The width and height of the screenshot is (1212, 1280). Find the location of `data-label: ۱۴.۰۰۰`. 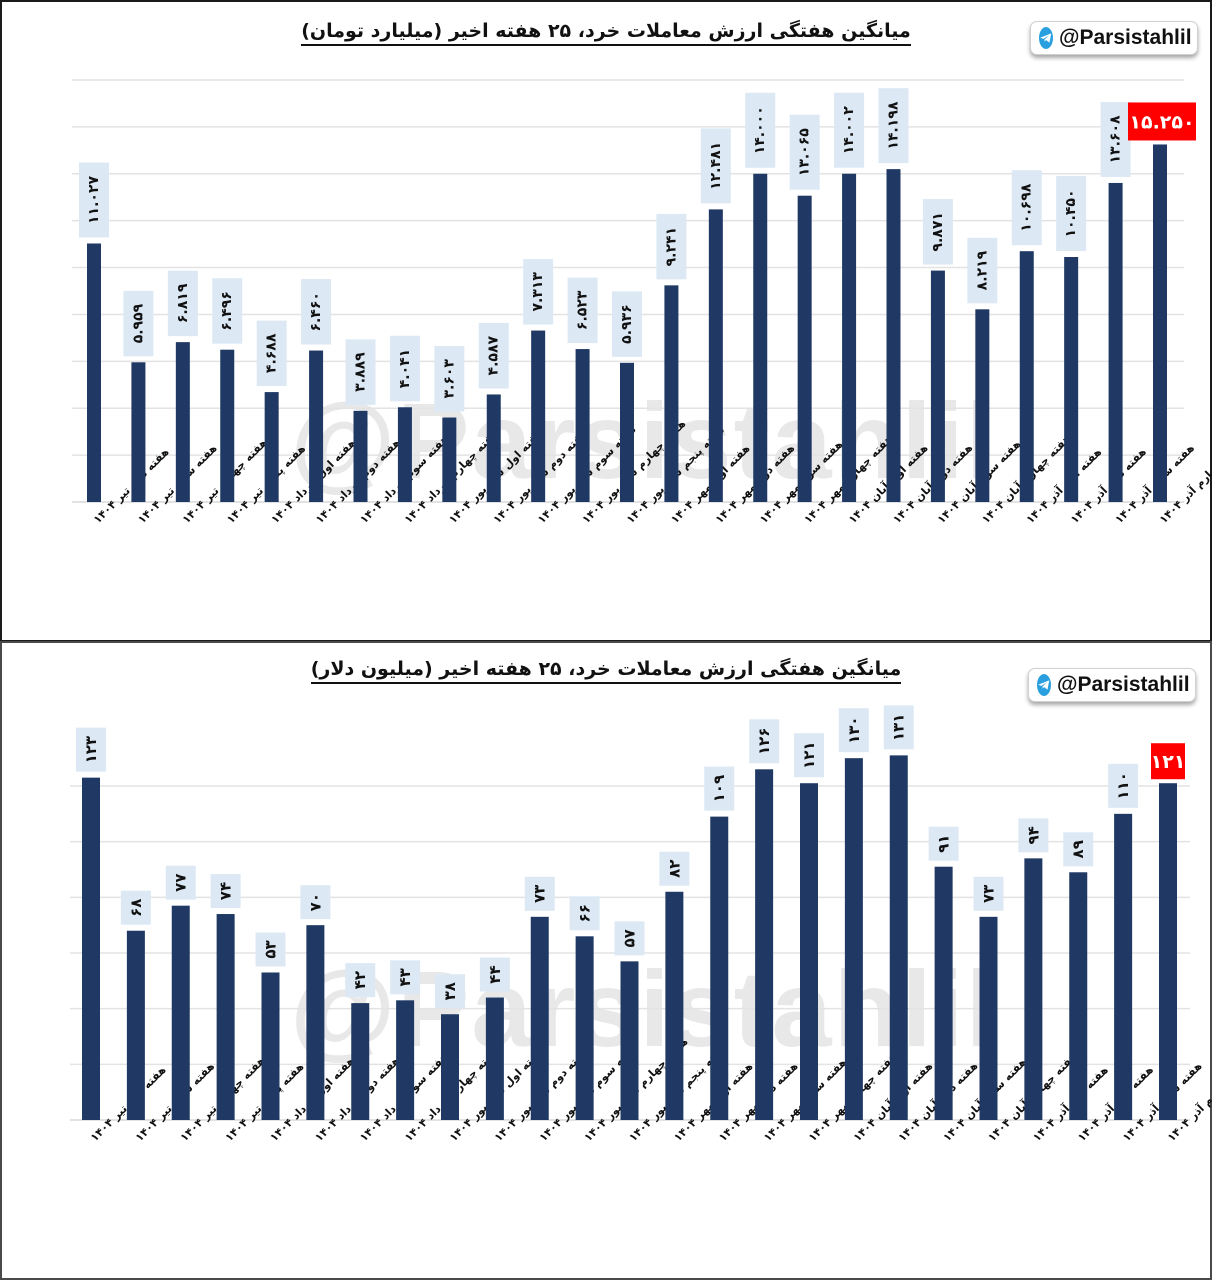

data-label: ۱۴.۰۰۰ is located at coordinates (760, 130).